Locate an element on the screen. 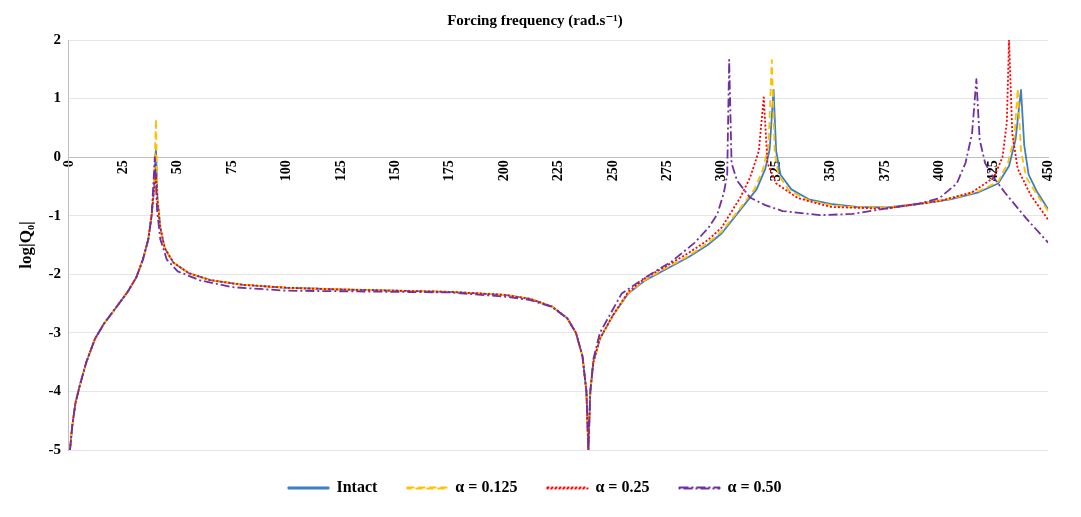 The width and height of the screenshot is (1081, 517). x-tick-label: 400 is located at coordinates (938, 171).